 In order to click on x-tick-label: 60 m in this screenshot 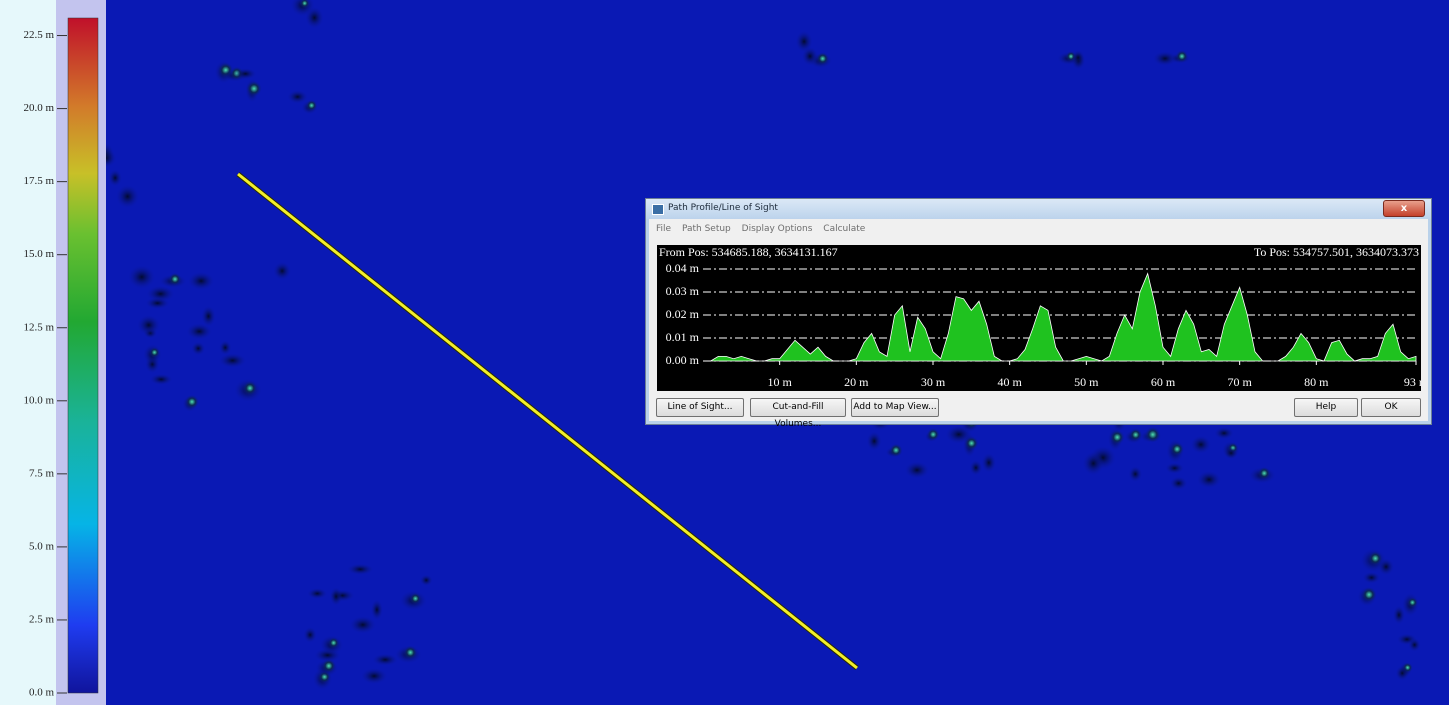, I will do `click(1163, 382)`.